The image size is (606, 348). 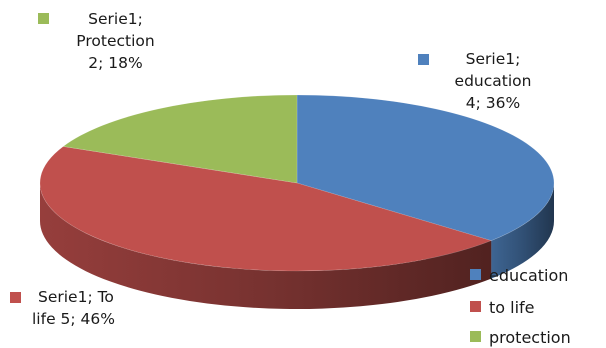 What do you see at coordinates (87, 308) in the screenshot?
I see `data-label-to-life: Serie1; To life 5; 46%` at bounding box center [87, 308].